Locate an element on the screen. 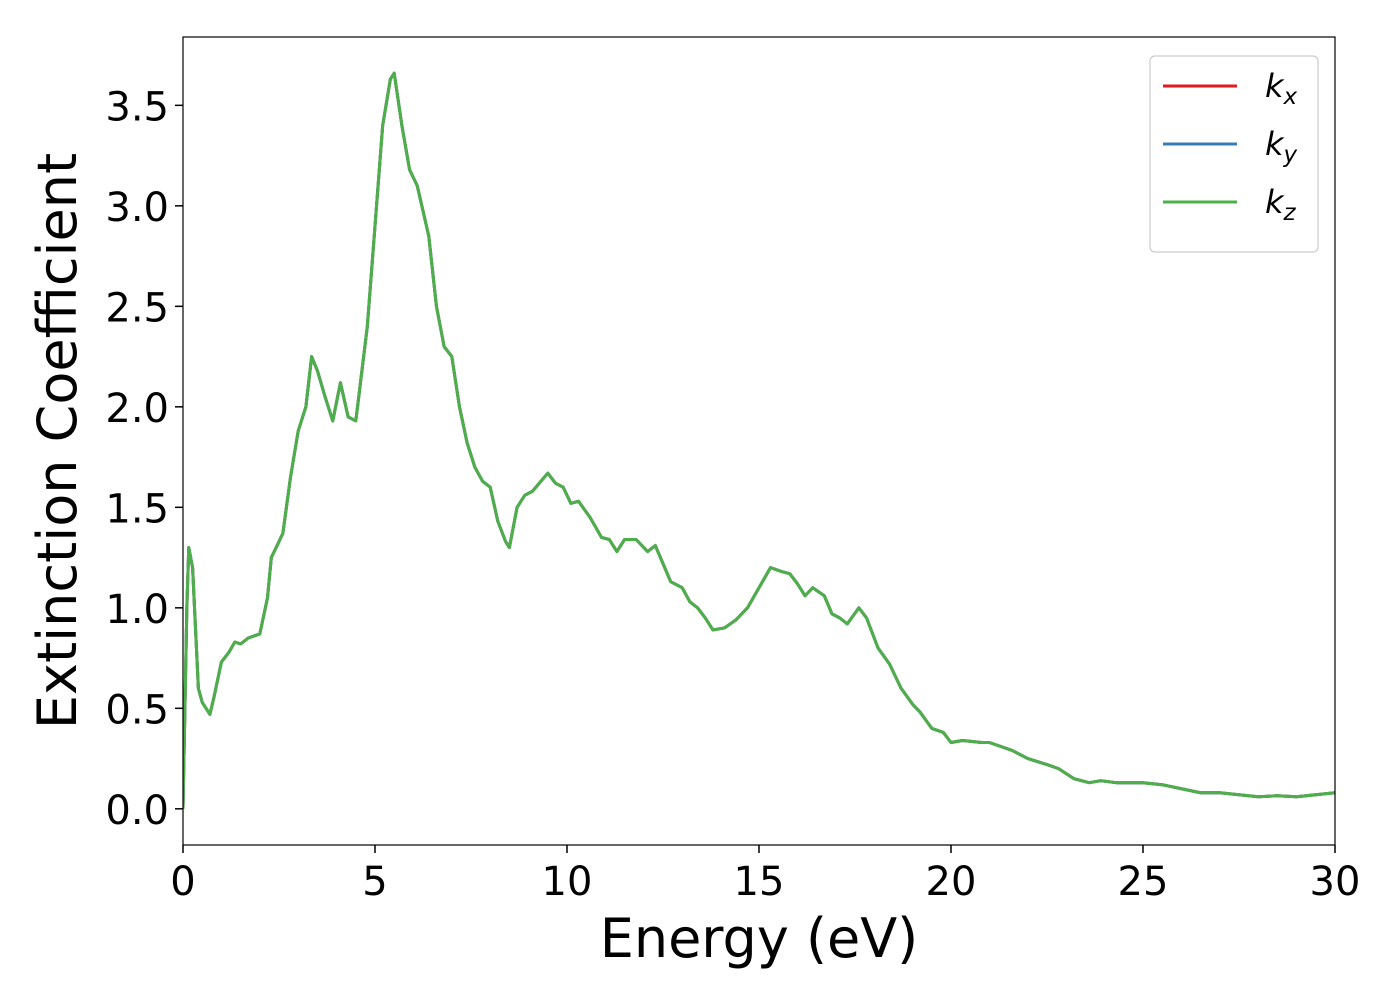  legend-label: kz is located at coordinates (1281, 204).